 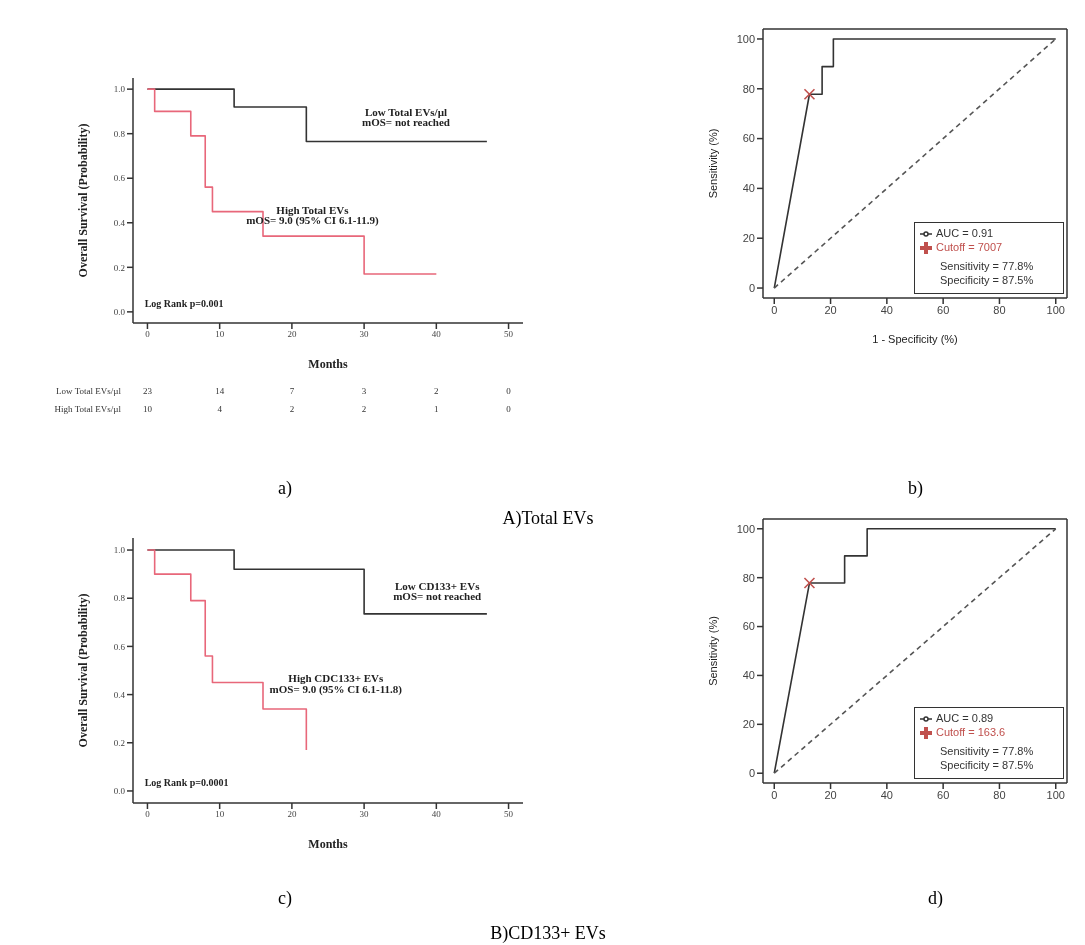 What do you see at coordinates (336, 678) in the screenshot?
I see `annotation: High CDC133+ EVs` at bounding box center [336, 678].